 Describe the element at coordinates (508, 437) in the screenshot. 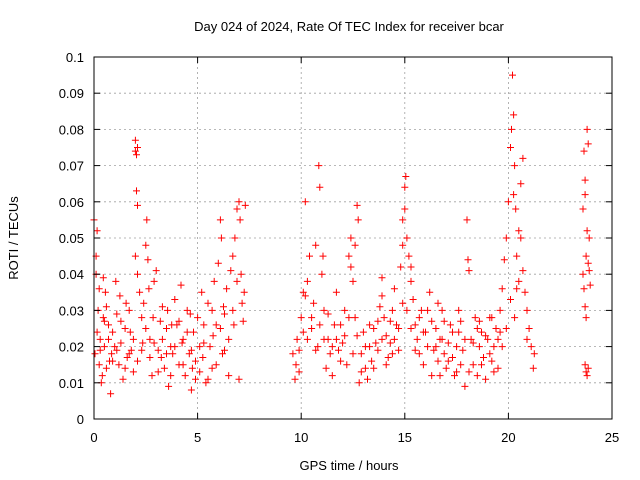

I see `x-tick-label: 20` at that location.